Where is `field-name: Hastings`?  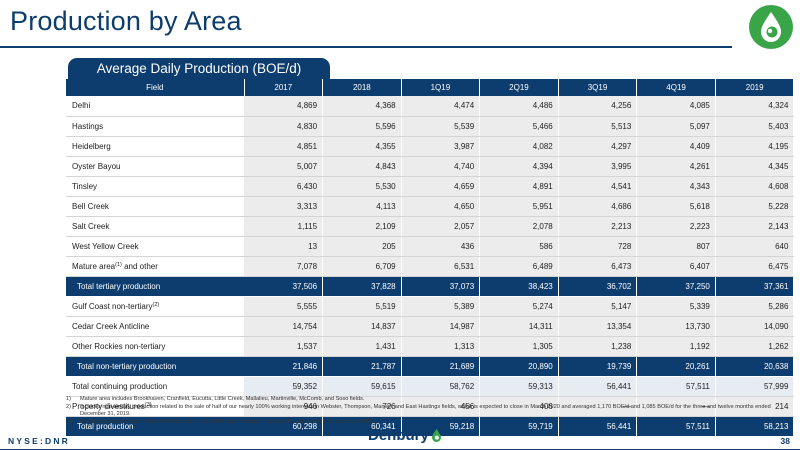
field-name: Hastings is located at coordinates (88, 126).